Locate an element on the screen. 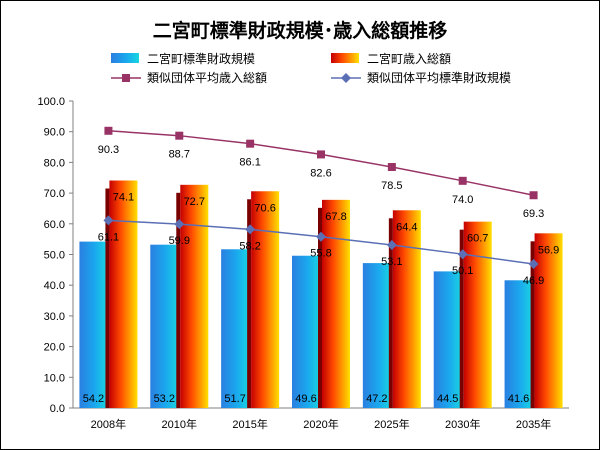 The width and height of the screenshot is (600, 450). data-label-similar-revenue: 78.5 is located at coordinates (391, 186).